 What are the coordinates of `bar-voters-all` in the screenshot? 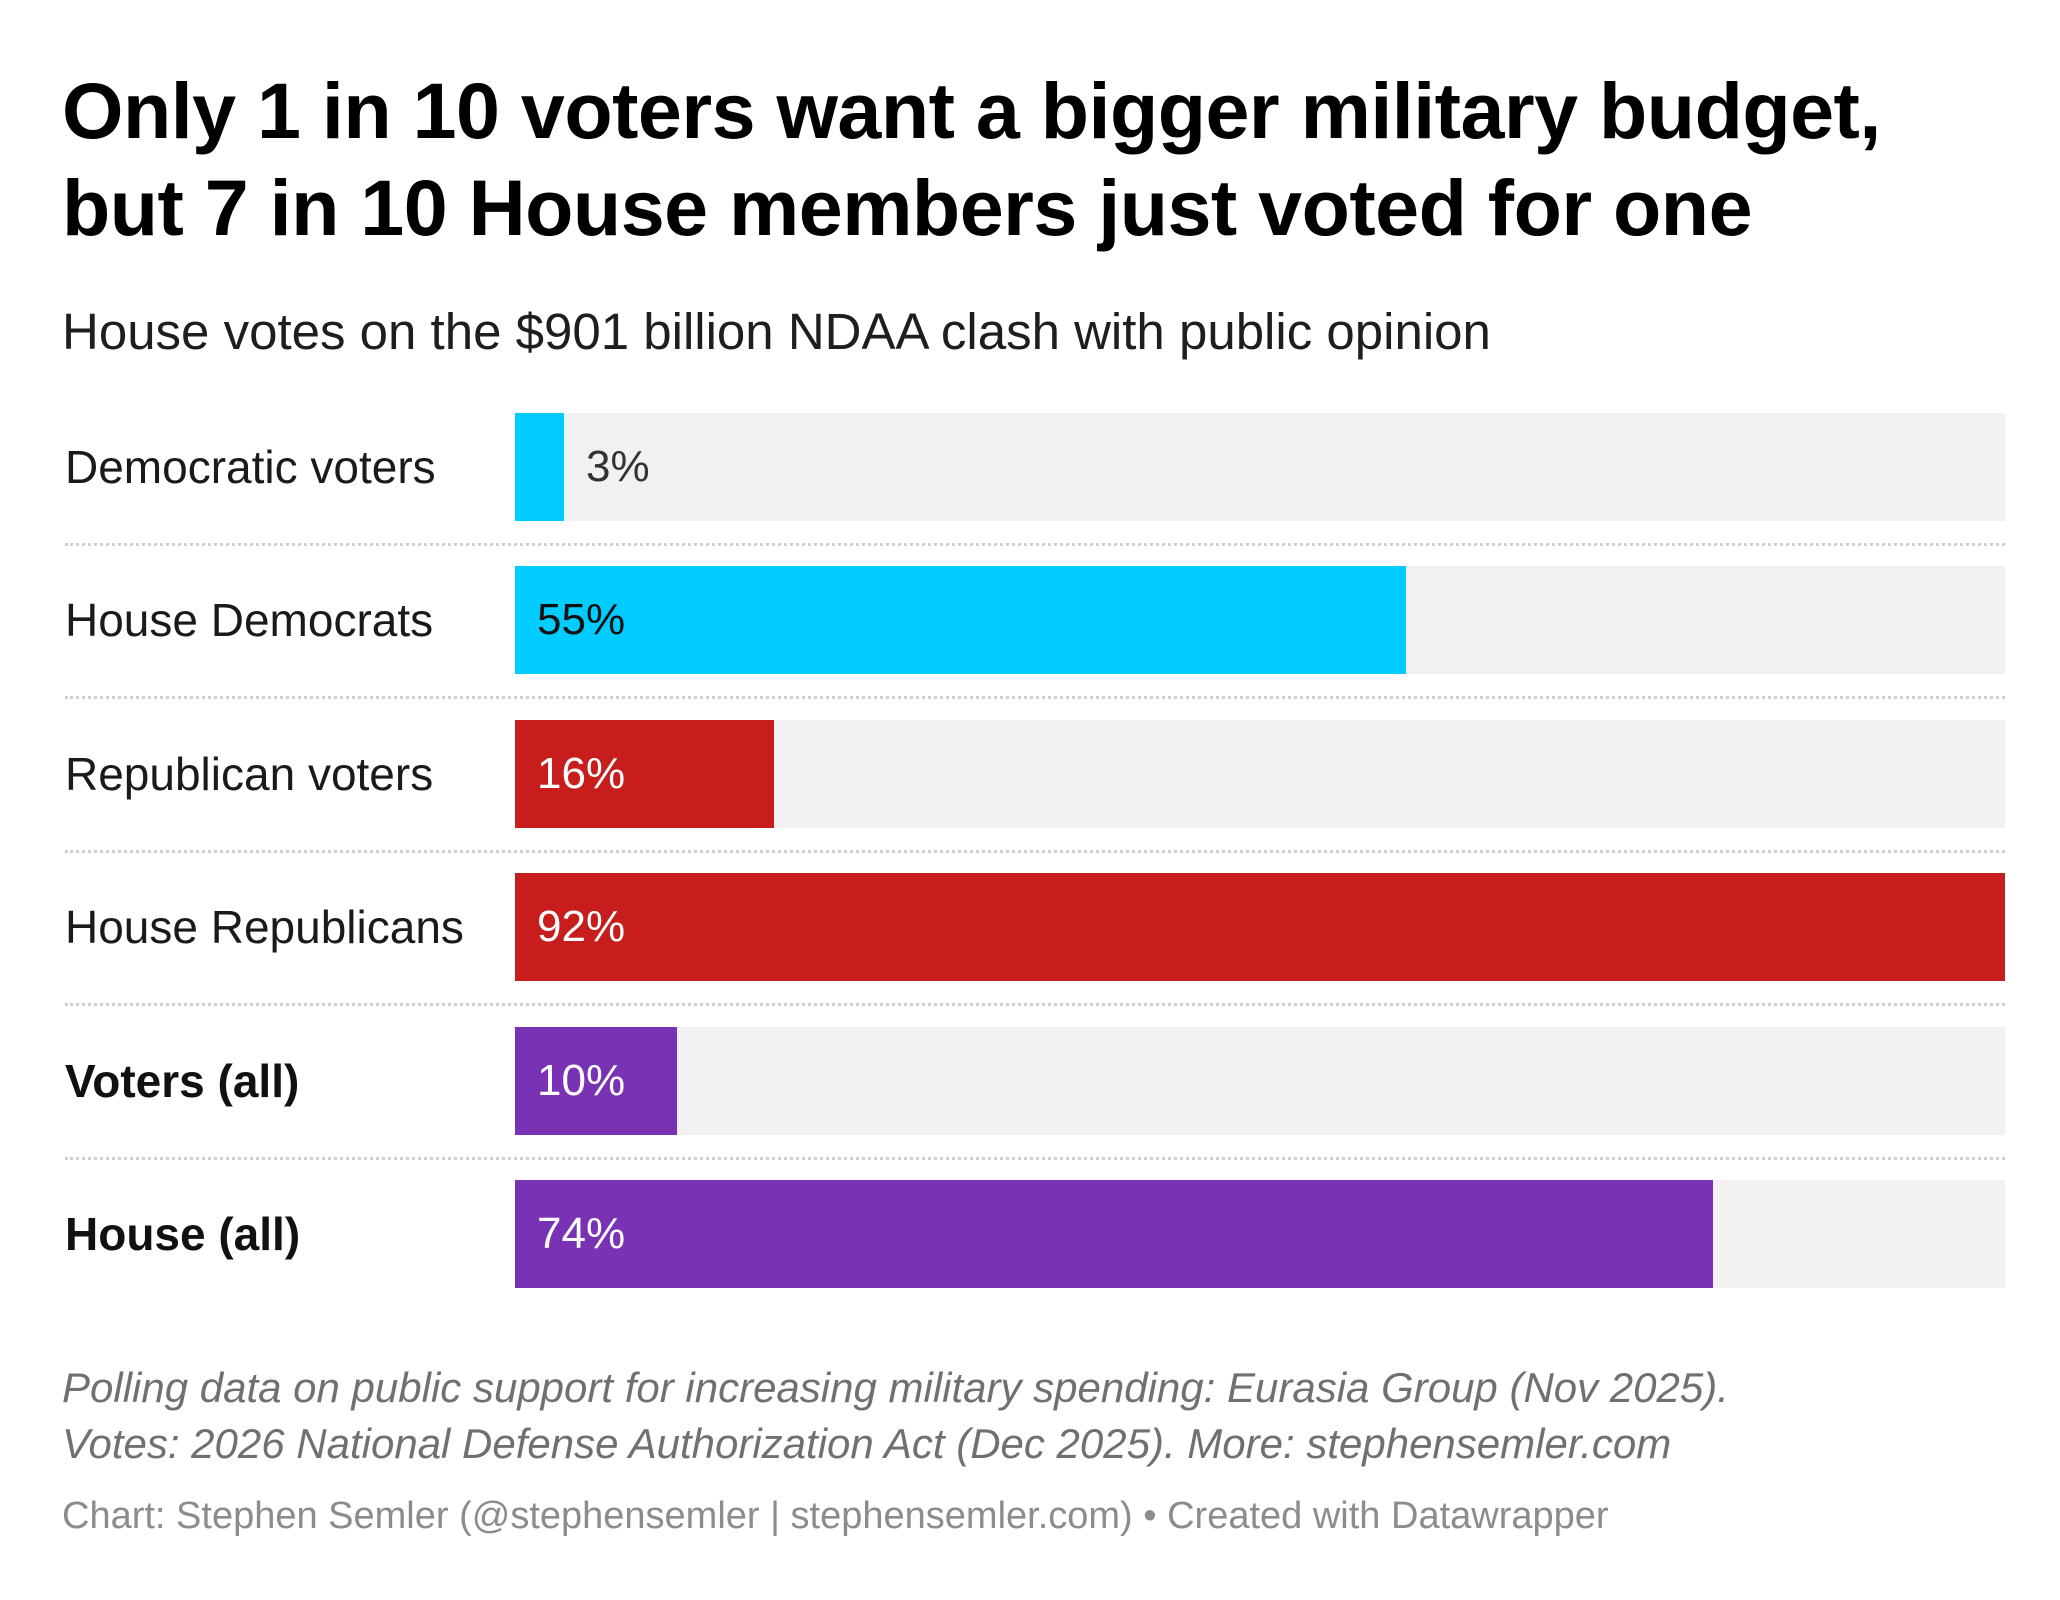 It's located at (596, 1081).